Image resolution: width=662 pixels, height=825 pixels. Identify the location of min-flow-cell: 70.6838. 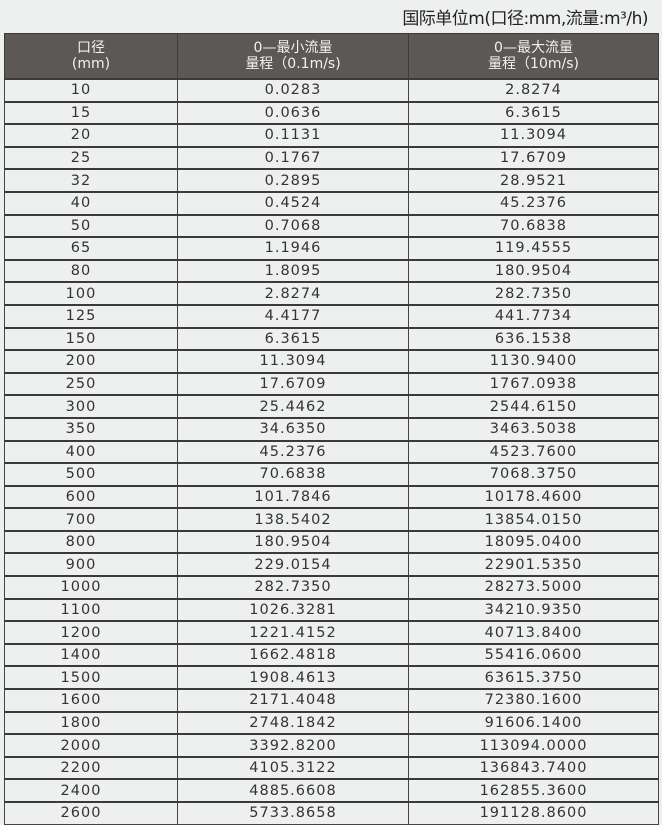
(293, 474).